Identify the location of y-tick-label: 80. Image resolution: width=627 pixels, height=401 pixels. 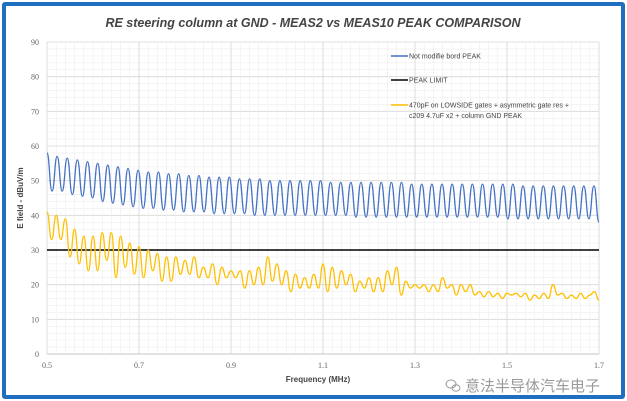
(35, 77).